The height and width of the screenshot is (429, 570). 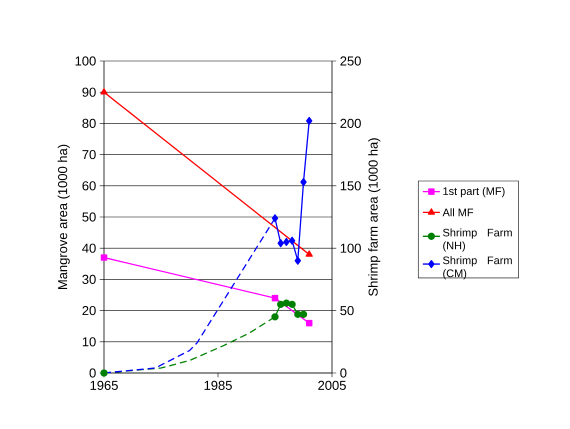 What do you see at coordinates (89, 123) in the screenshot?
I see `y-tick-label: 80` at bounding box center [89, 123].